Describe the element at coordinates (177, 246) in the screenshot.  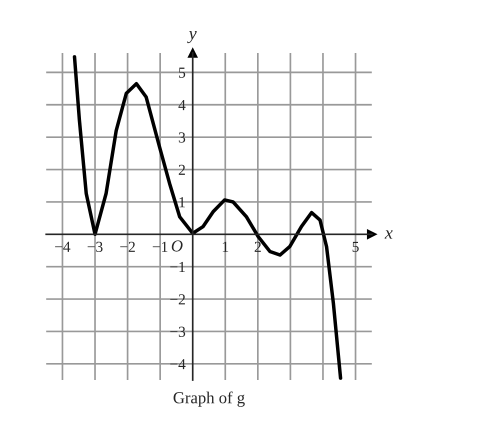
I see `annotation: O` at that location.